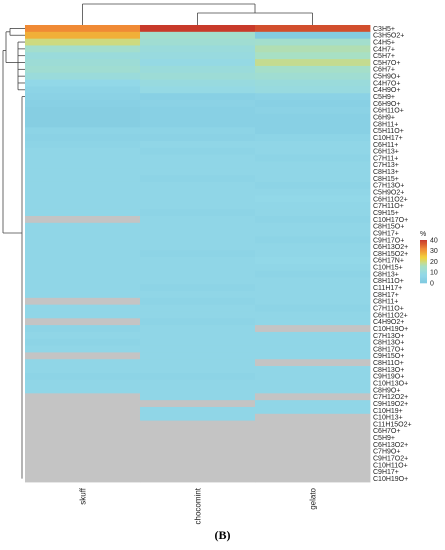 The height and width of the screenshot is (550, 445). I want to click on row-label: C5H7O+, so click(386, 63).